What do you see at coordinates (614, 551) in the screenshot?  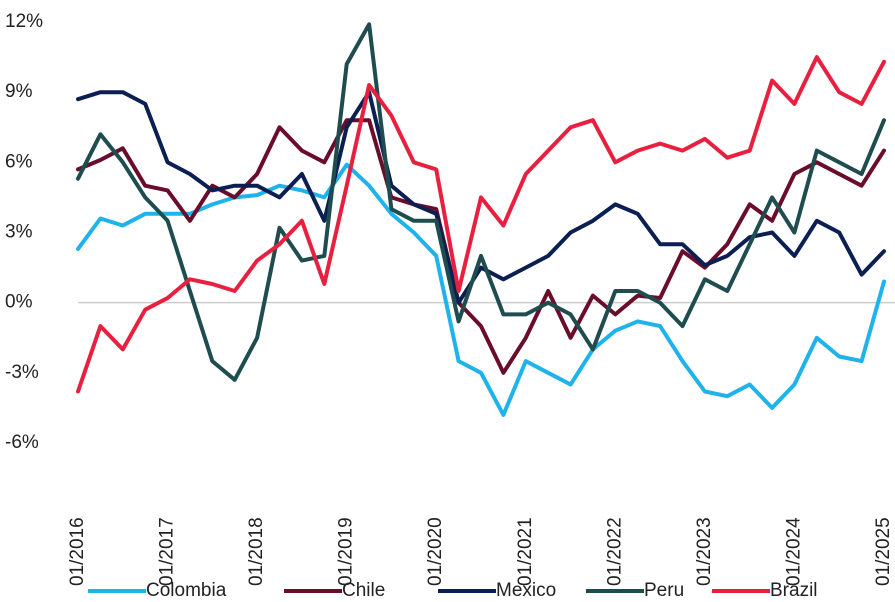 I see `x-tick-label: 01/2022` at bounding box center [614, 551].